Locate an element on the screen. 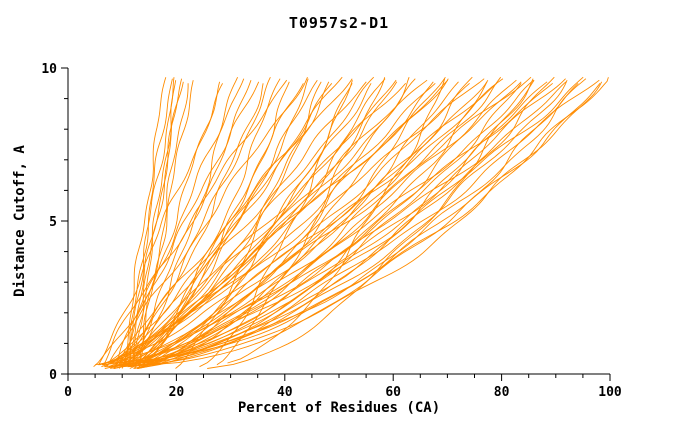 Image resolution: width=680 pixels, height=440 pixels. chart-title: T0957s2-D1 is located at coordinates (339, 23).